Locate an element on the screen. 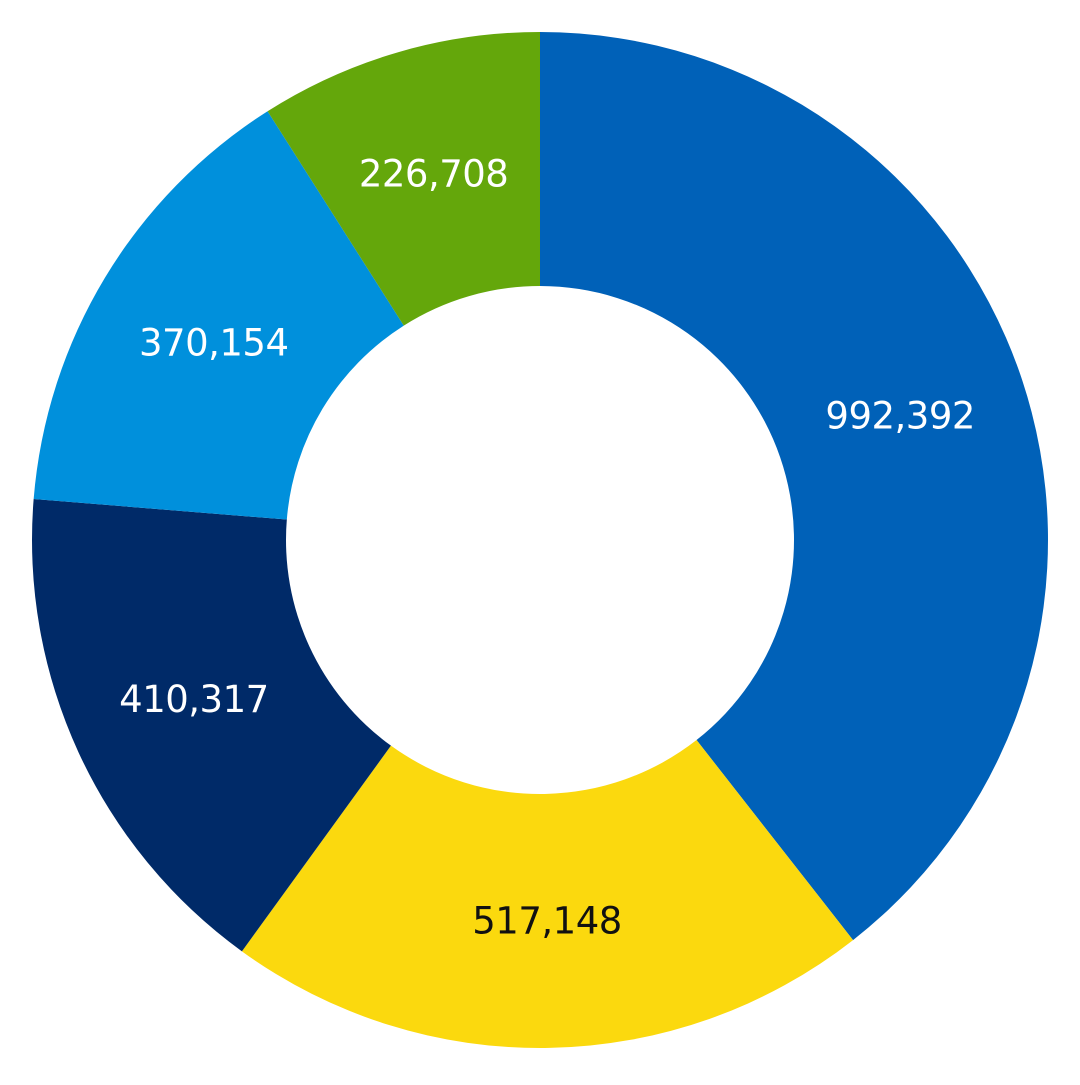  slice-value-label-5: 226,708 is located at coordinates (434, 174).